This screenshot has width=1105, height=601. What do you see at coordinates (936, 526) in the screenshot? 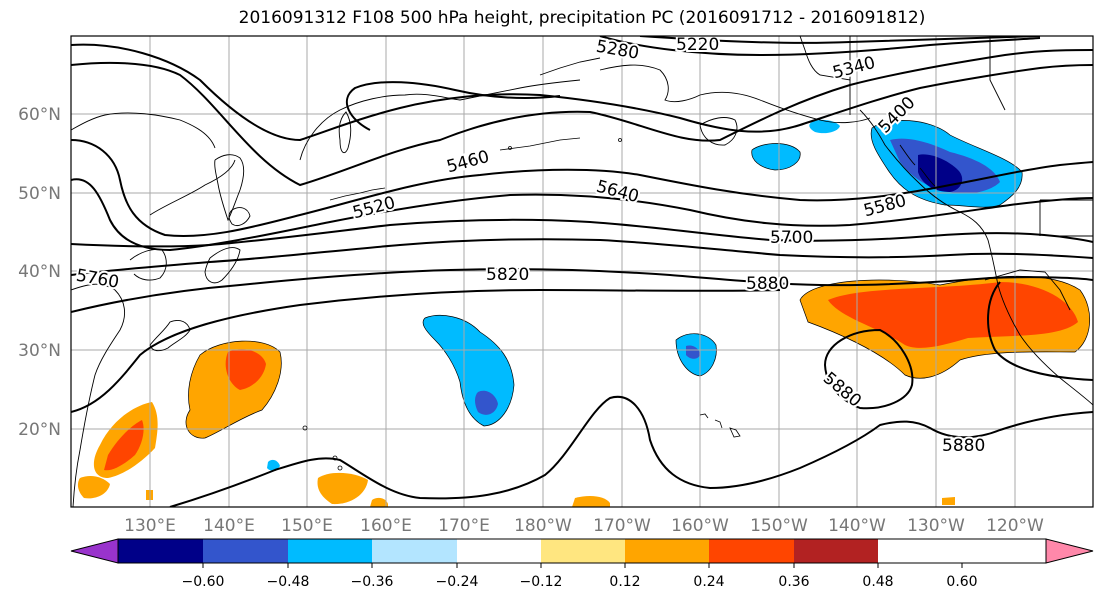
I see `lon-label-130w: 130°W` at bounding box center [936, 526].